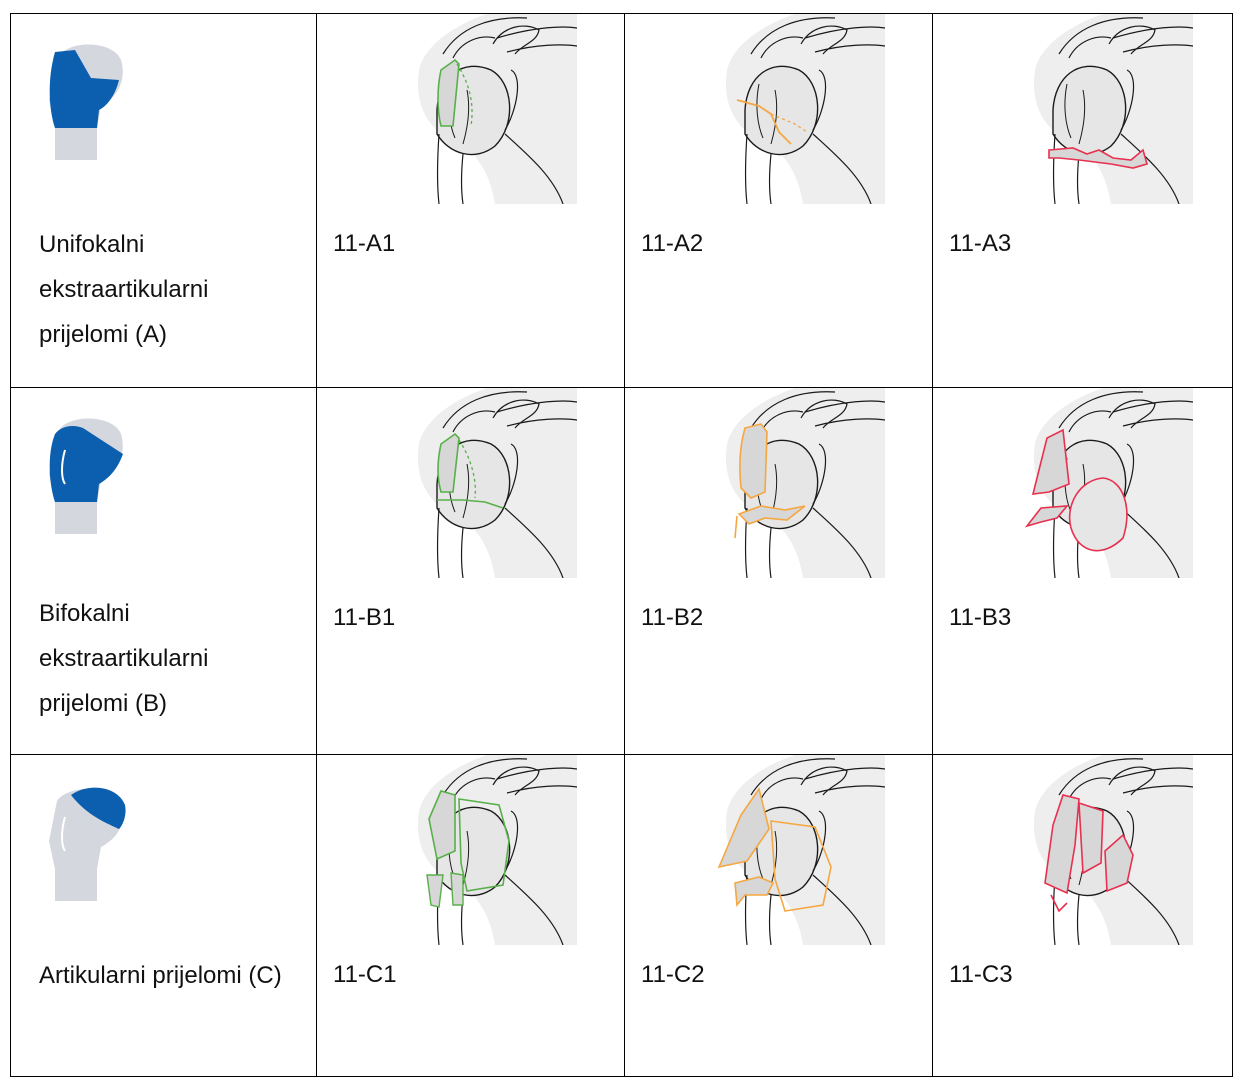 The image size is (1244, 1086). I want to click on fracture-cell: 11-C2, so click(778, 915).